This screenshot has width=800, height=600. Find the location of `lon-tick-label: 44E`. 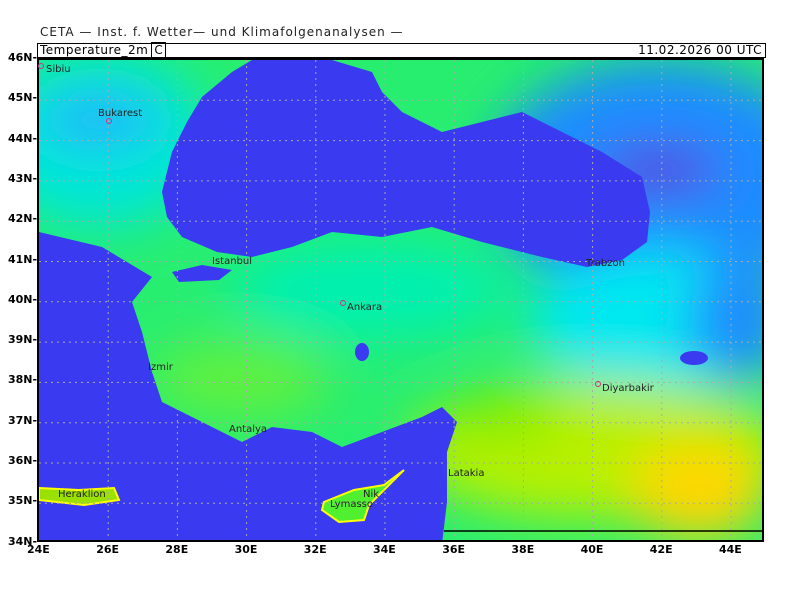

lon-tick-label: 44E is located at coordinates (730, 549).